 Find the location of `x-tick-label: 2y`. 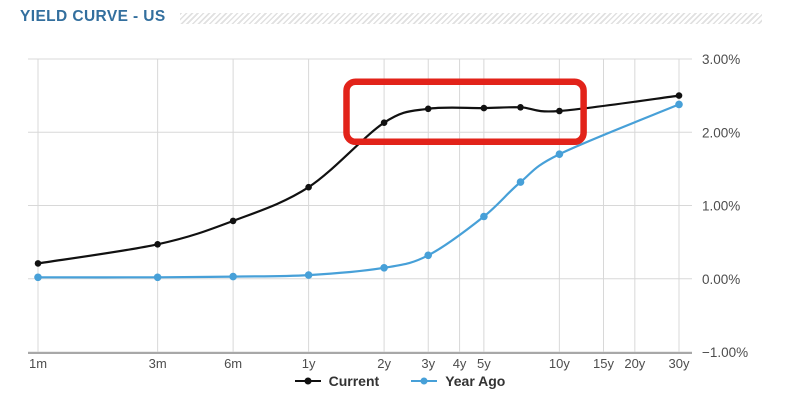

x-tick-label: 2y is located at coordinates (384, 363).